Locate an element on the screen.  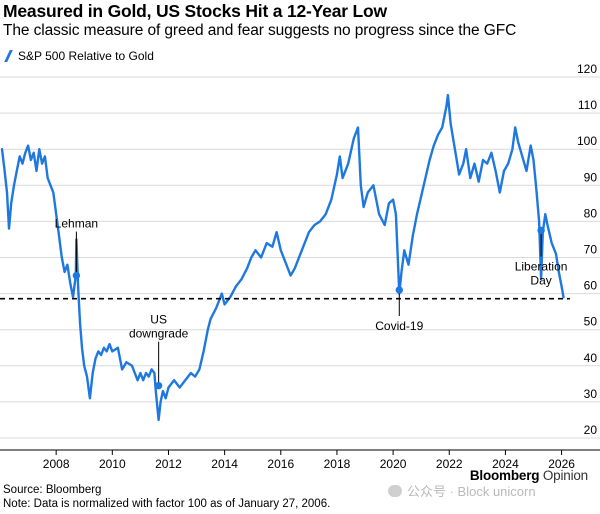
y-tick-label: 100 is located at coordinates (587, 141).